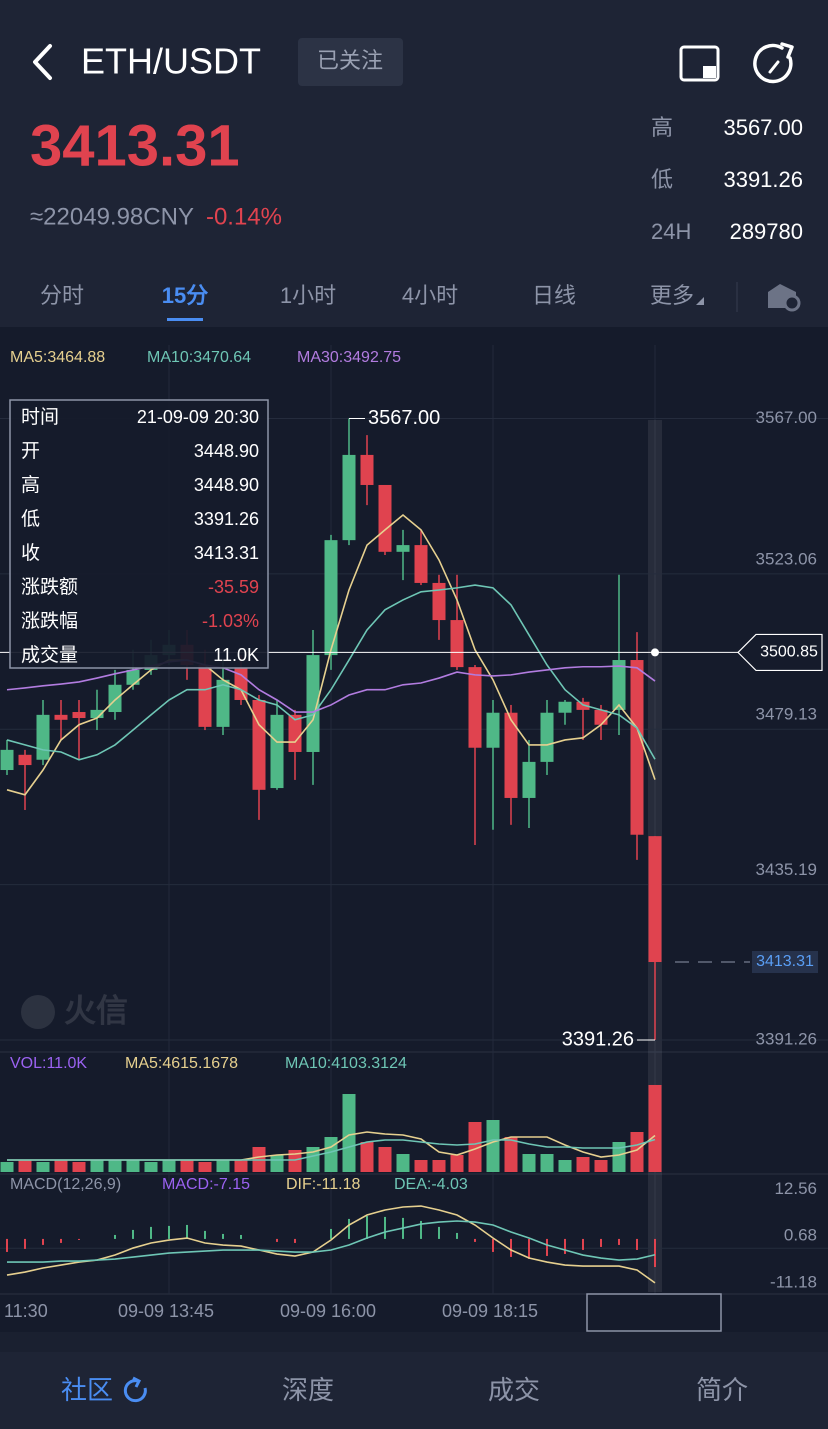 Image resolution: width=828 pixels, height=1429 pixels. What do you see at coordinates (709, 72) in the screenshot?
I see `window-inset` at bounding box center [709, 72].